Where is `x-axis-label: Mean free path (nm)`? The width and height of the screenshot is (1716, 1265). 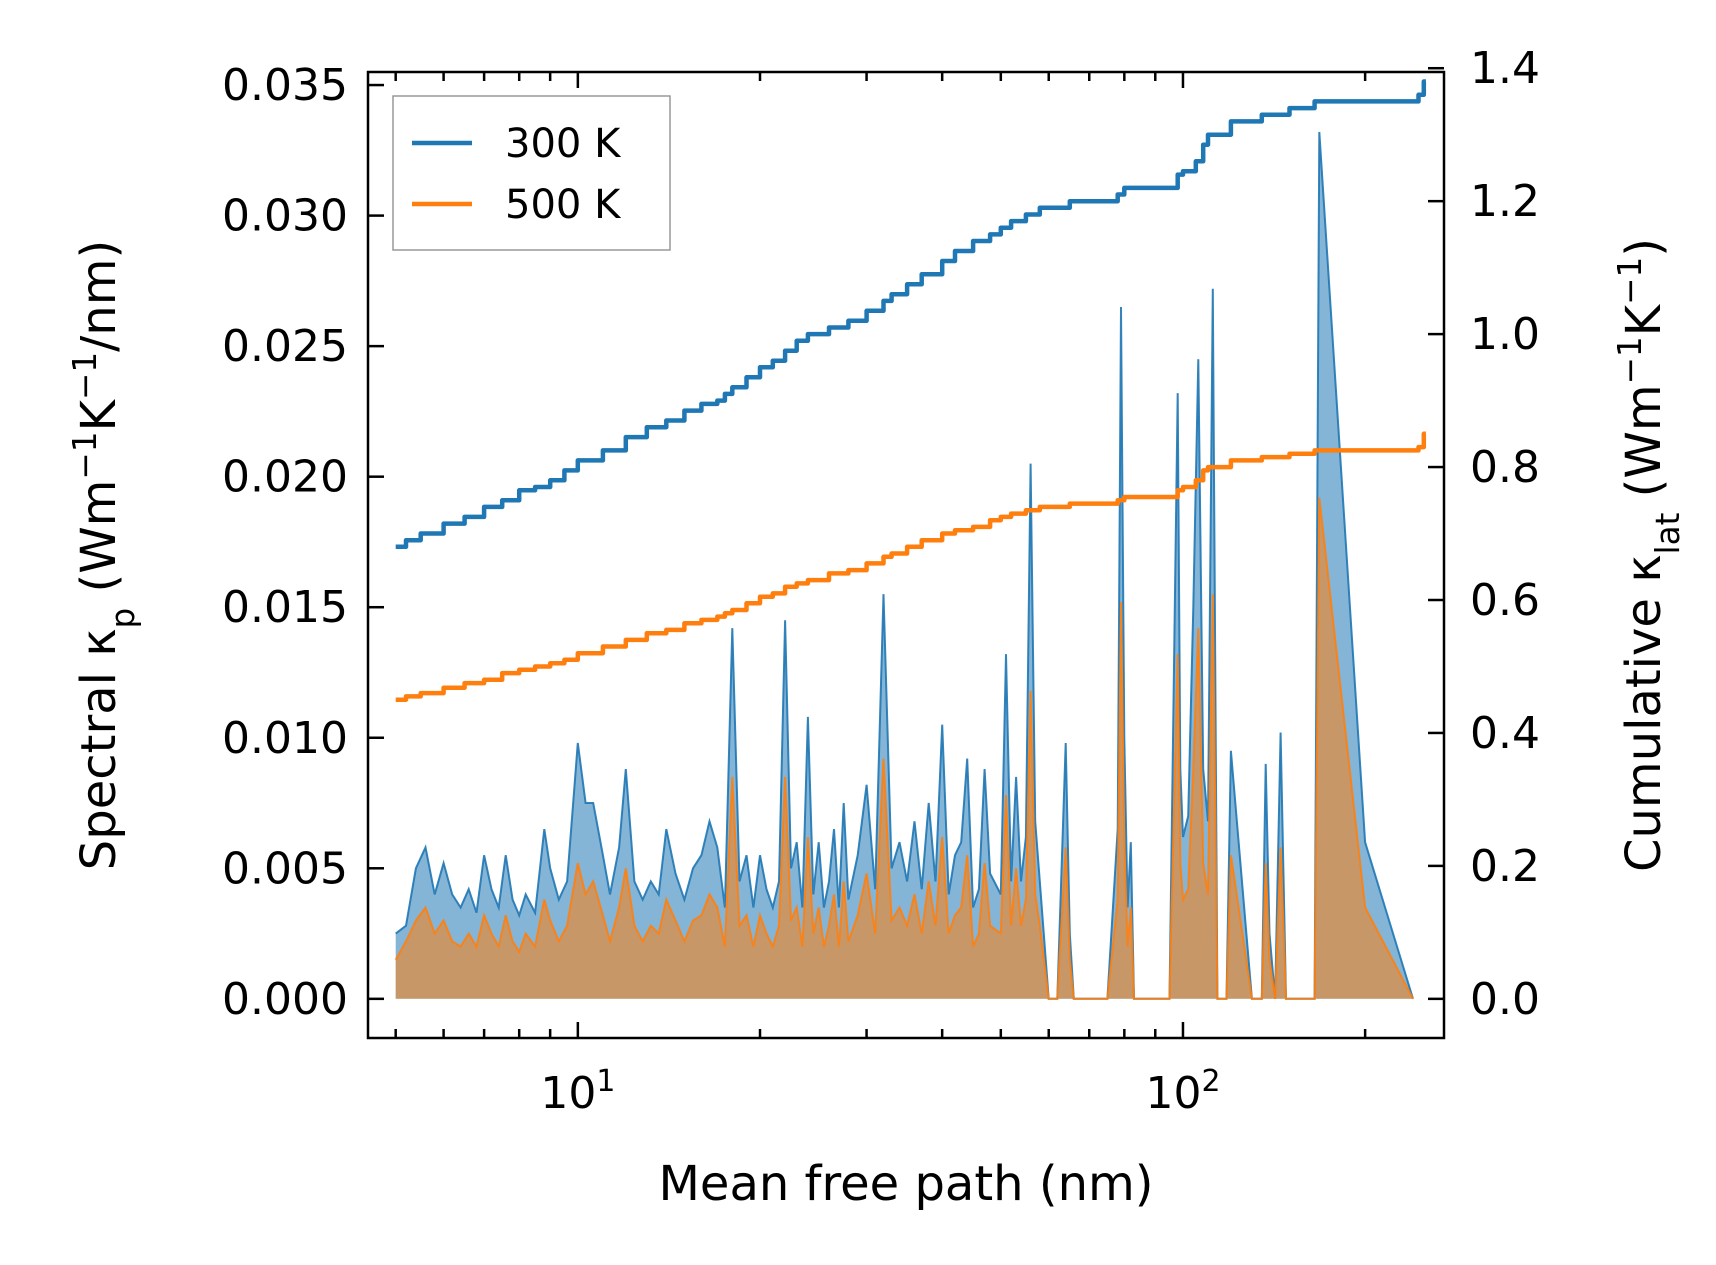
x-axis-label: Mean free path (nm) is located at coordinates (906, 1184).